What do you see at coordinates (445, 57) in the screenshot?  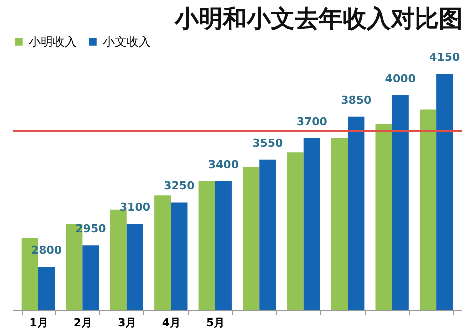 I see `data-label: 4150` at bounding box center [445, 57].